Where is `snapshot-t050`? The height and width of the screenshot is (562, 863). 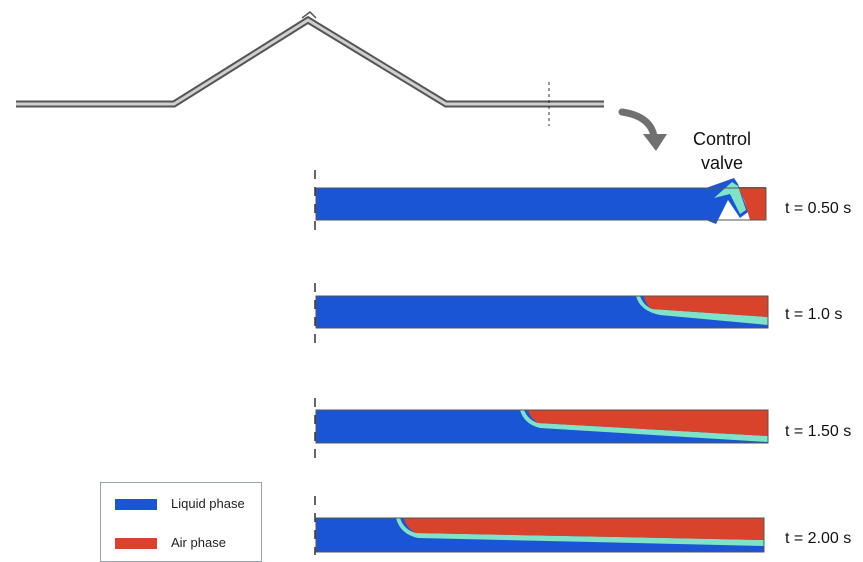 snapshot-t050 is located at coordinates (541, 201).